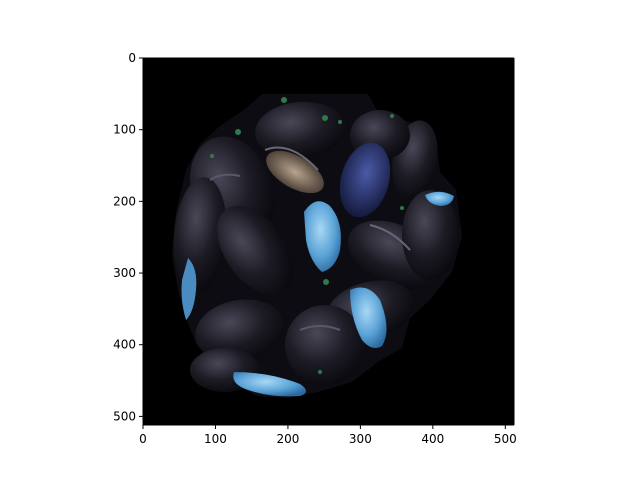 Image resolution: width=640 pixels, height=480 pixels. I want to click on y-tick-label: 300, so click(124, 273).